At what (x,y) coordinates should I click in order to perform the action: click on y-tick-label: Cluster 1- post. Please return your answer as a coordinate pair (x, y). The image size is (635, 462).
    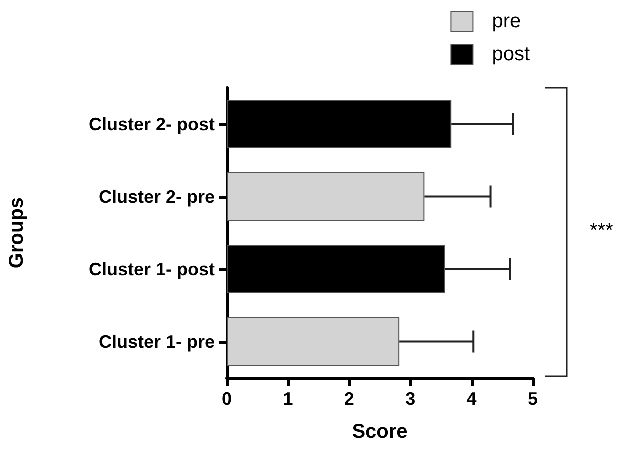
    Looking at the image, I should click on (151, 269).